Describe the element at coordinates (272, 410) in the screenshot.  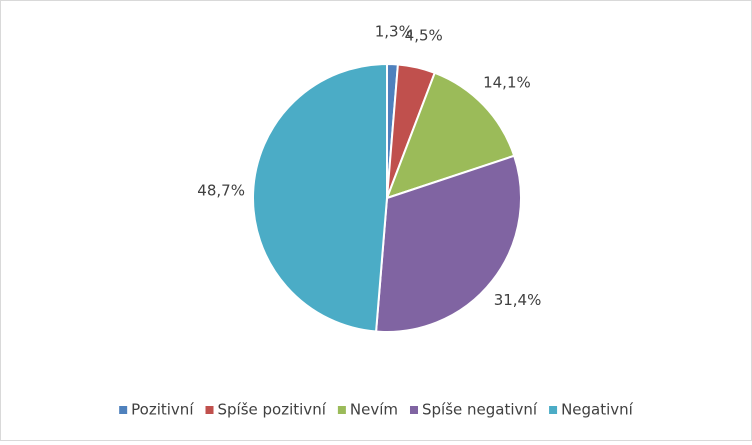
I see `legend-label: Spíše pozitivní` at that location.